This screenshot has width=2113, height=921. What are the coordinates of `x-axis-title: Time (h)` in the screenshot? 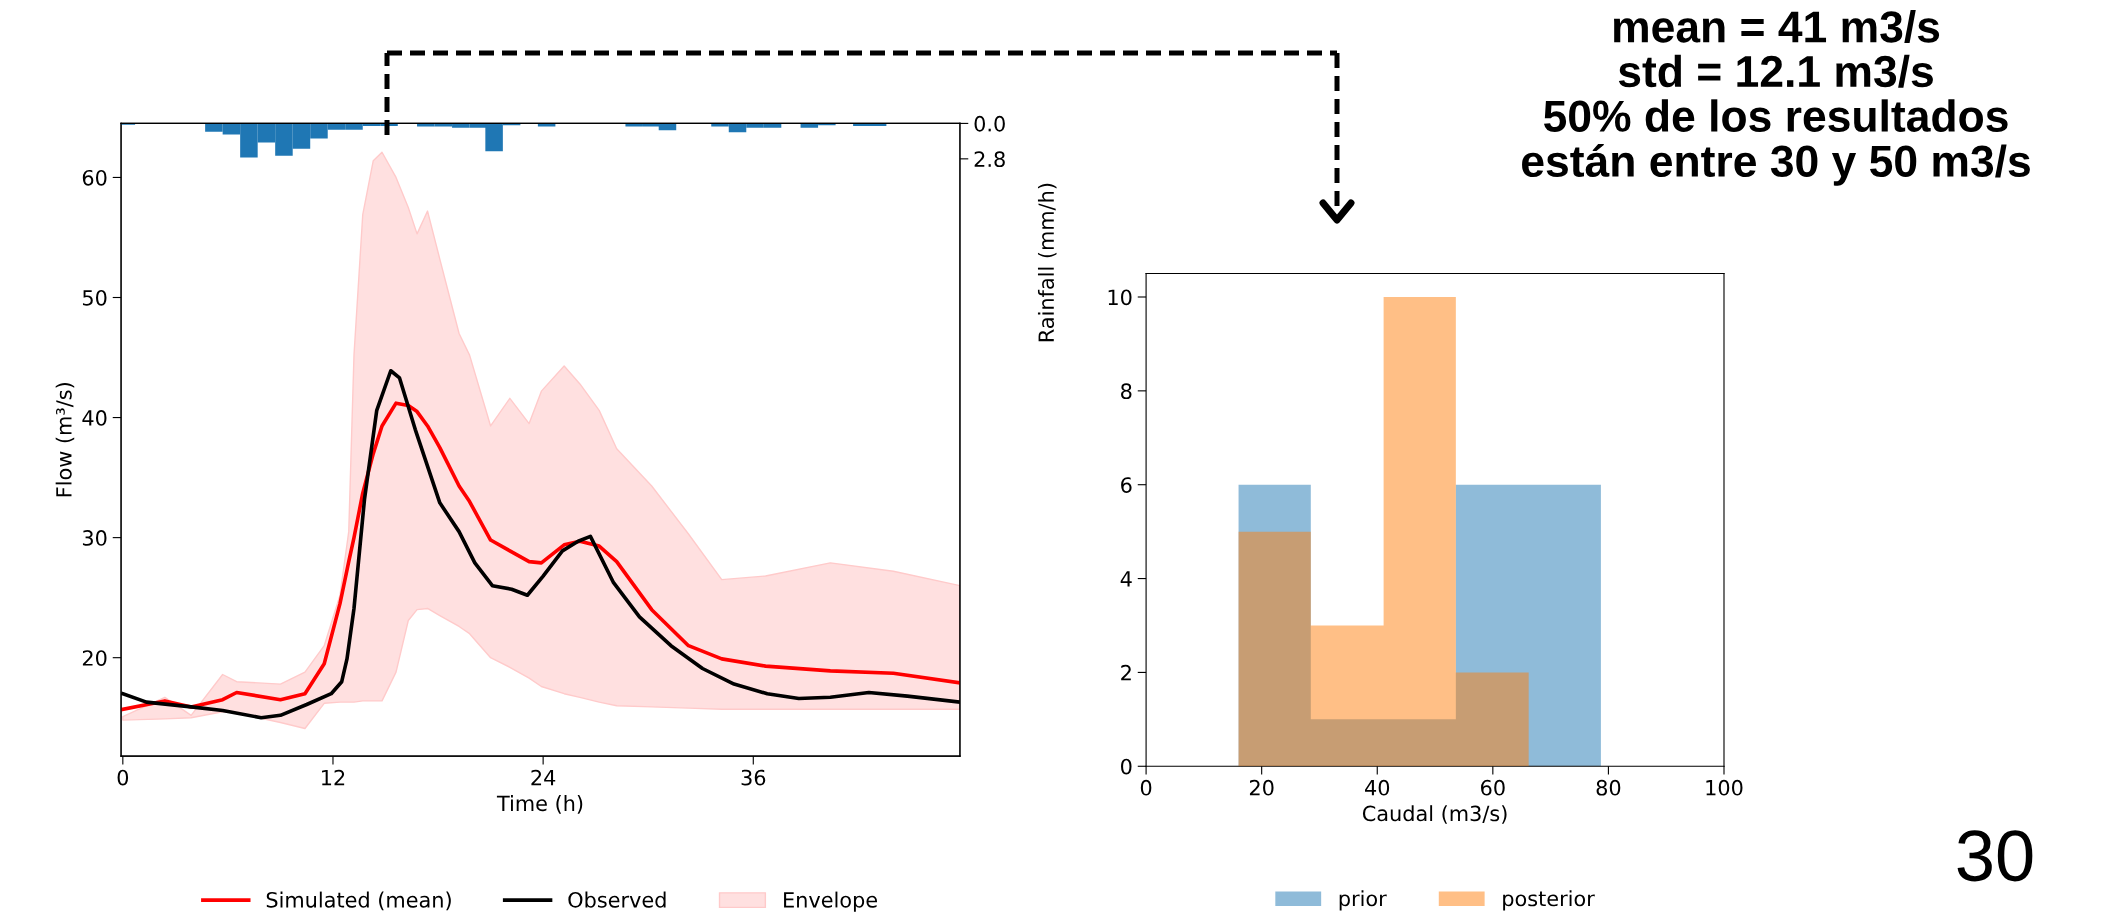 It's located at (539, 804).